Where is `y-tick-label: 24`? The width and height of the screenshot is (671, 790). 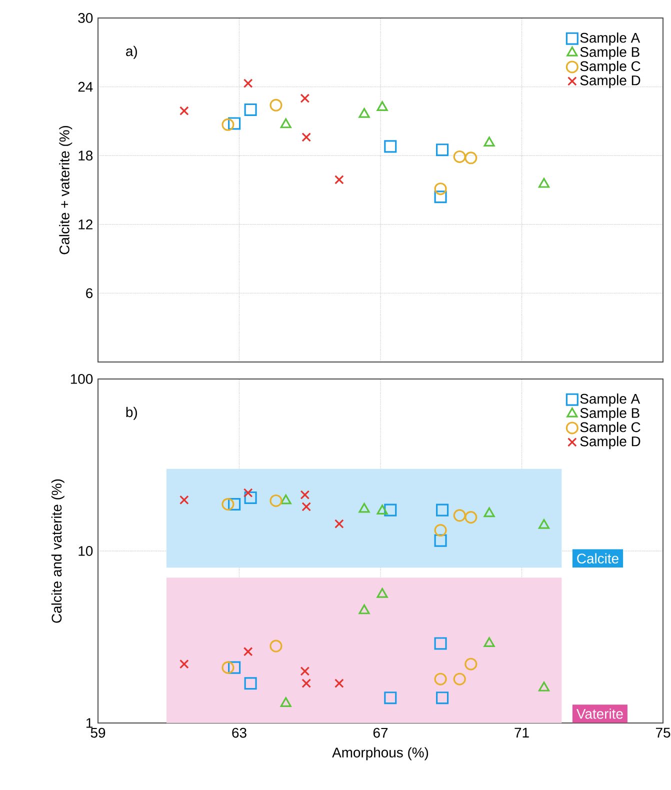 y-tick-label: 24 is located at coordinates (85, 87).